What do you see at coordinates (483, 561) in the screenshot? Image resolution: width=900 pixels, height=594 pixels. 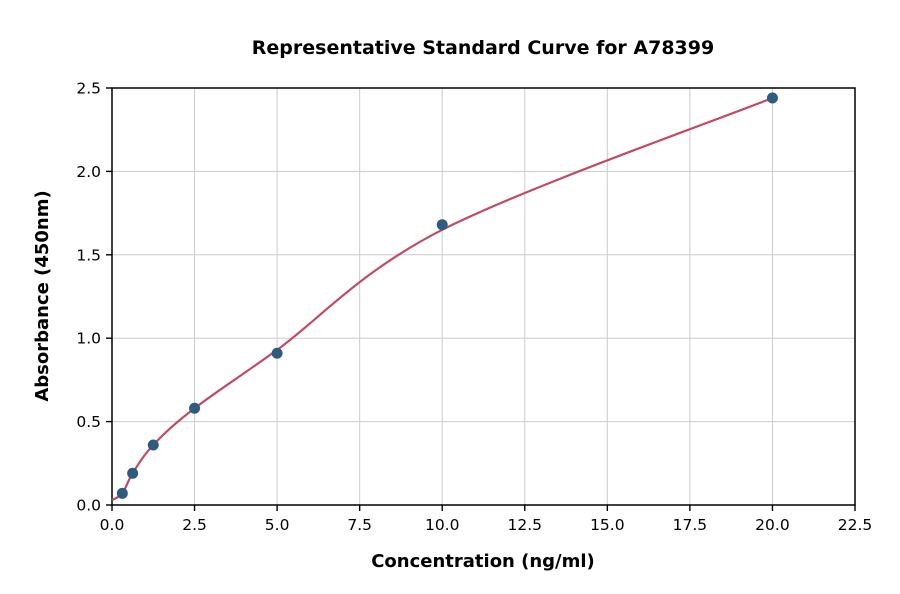 I see `x-axis-label: Concentration (ng/ml)` at bounding box center [483, 561].